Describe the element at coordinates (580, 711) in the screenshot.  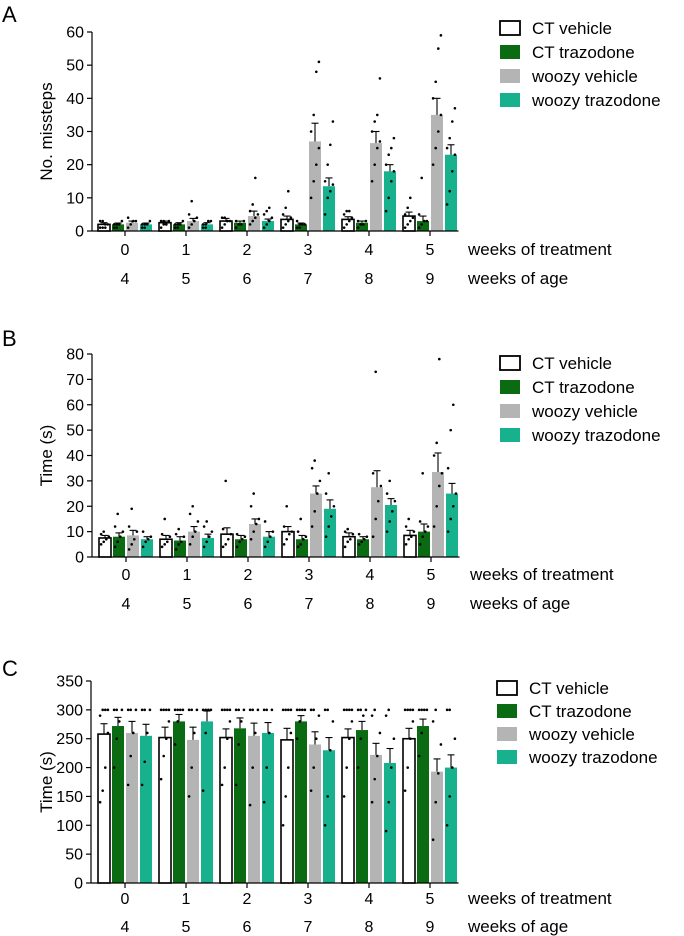
I see `legend-label: CT trazodone` at that location.